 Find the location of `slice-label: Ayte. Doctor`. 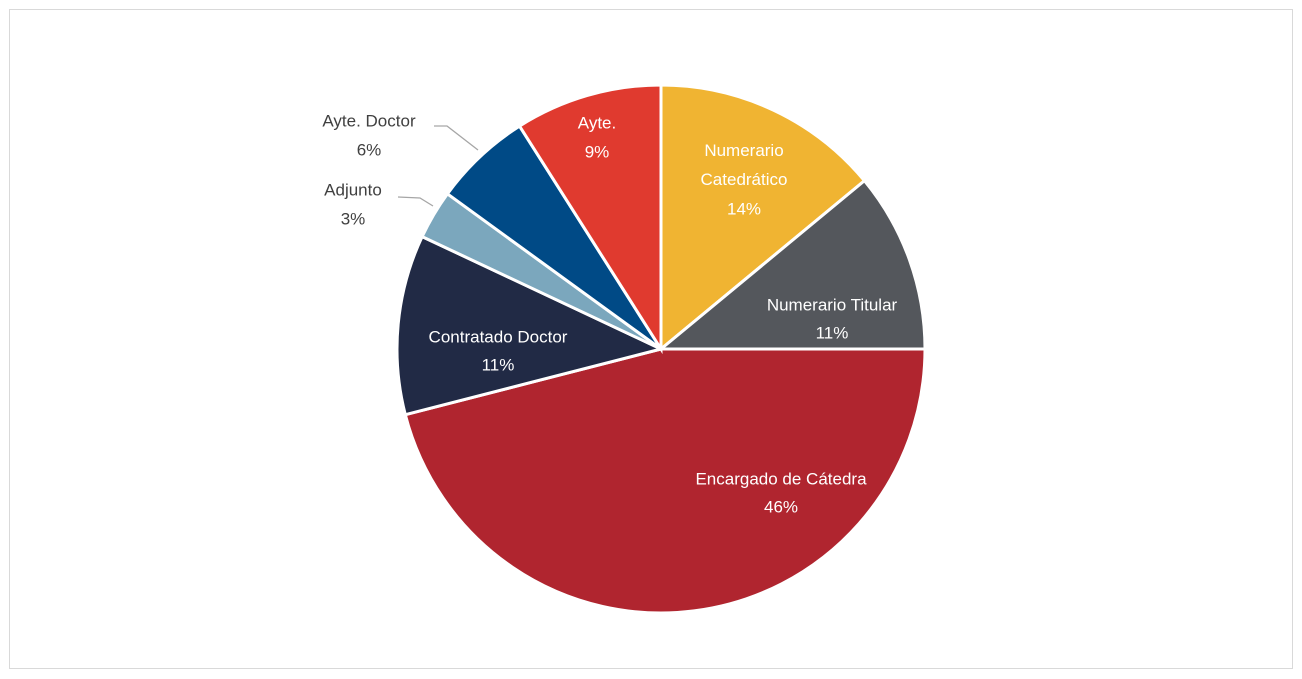

slice-label: Ayte. Doctor is located at coordinates (369, 120).